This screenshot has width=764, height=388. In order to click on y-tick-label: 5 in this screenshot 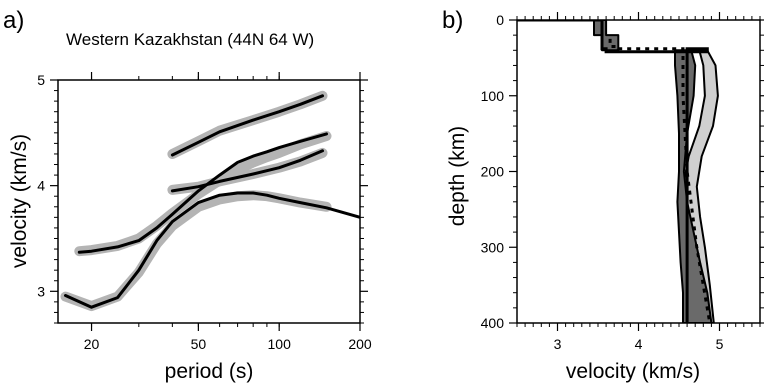, I will do `click(41, 80)`.